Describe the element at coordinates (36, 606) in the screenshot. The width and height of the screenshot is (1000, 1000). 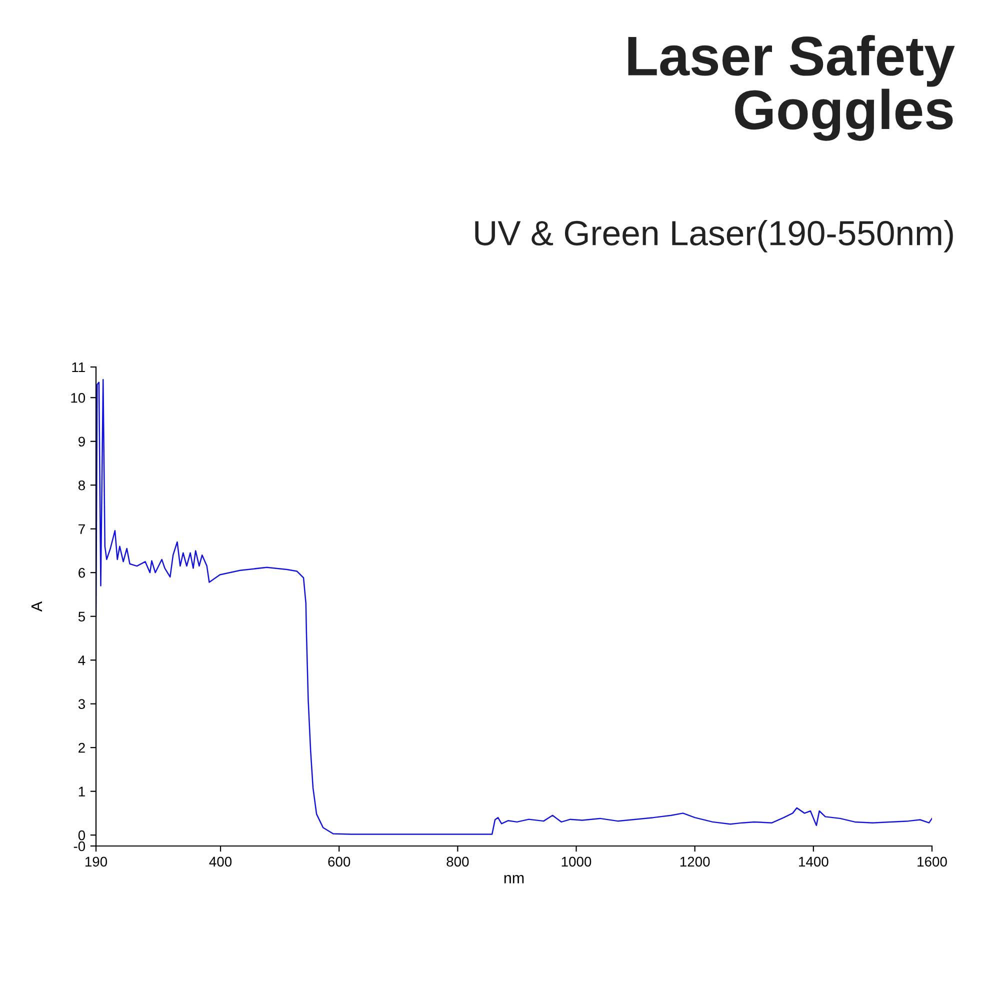
I see `y-axis-title: A` at that location.